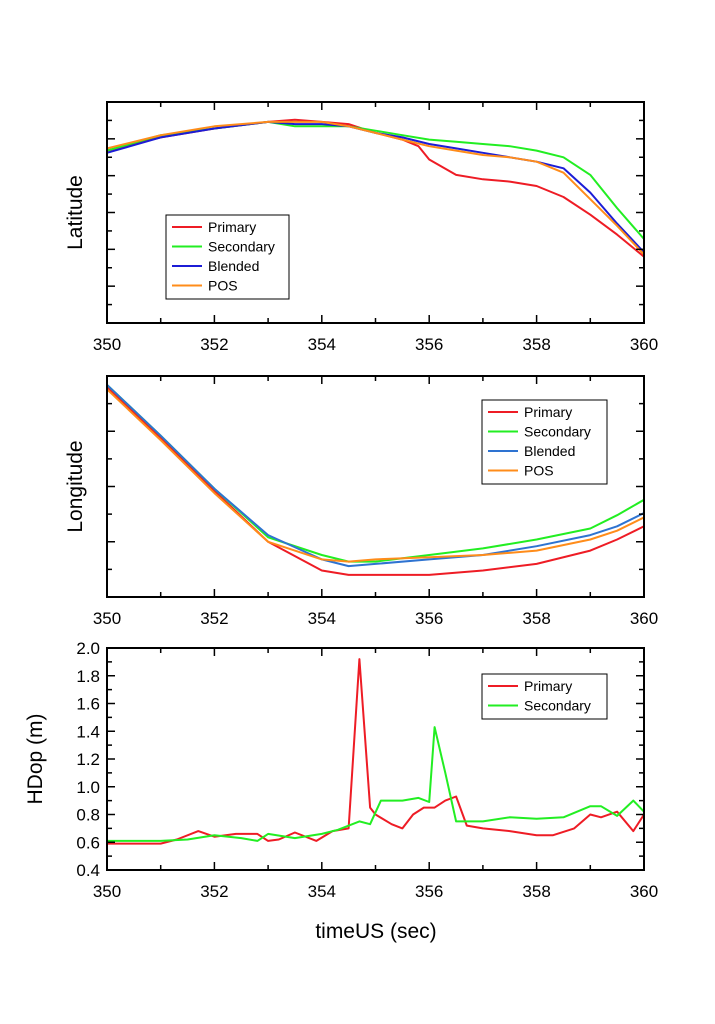 This screenshot has height=1024, width=715. Describe the element at coordinates (88, 704) in the screenshot. I see `y-tick-label: 1.6` at that location.